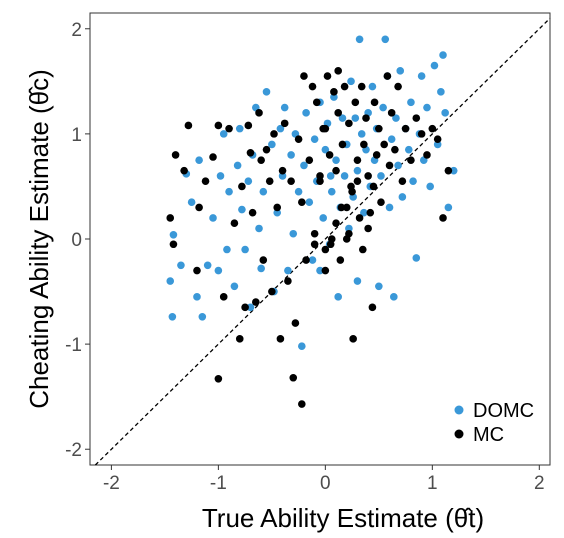  Describe the element at coordinates (325, 483) in the screenshot. I see `x-tick-label: 0` at that location.